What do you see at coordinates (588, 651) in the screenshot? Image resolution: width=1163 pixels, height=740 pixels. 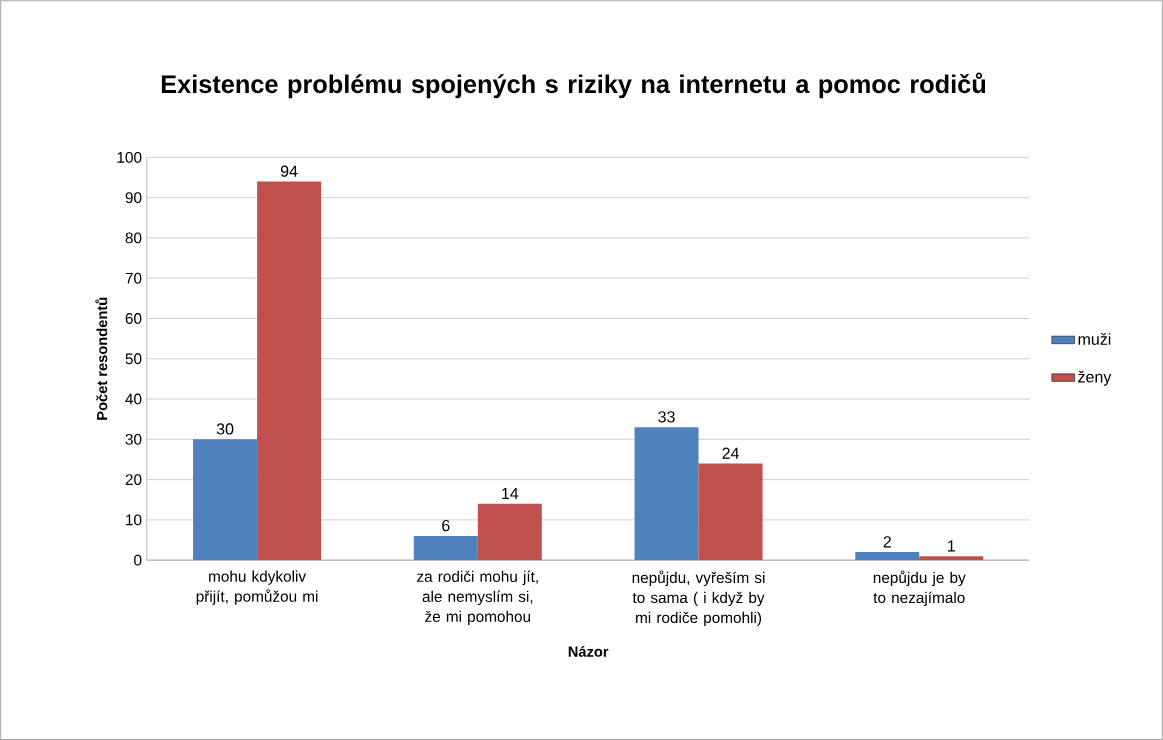 I see `x-axis-title: Názor` at bounding box center [588, 651].